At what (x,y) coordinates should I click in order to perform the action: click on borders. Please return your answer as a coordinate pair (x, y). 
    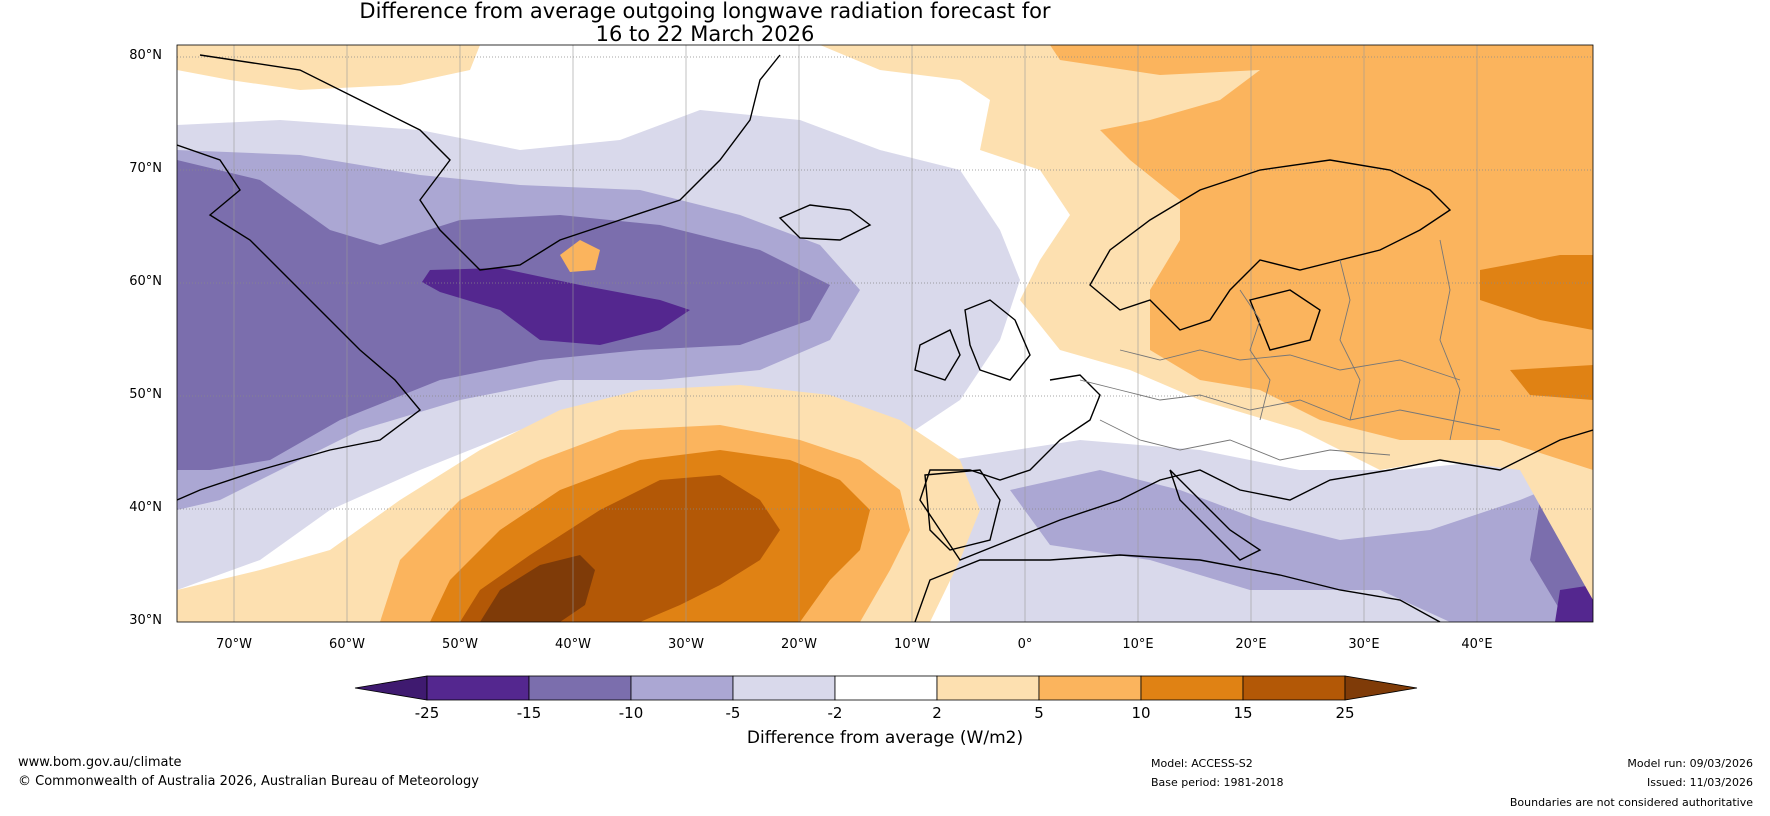
    Looking at the image, I should click on (1290, 350).